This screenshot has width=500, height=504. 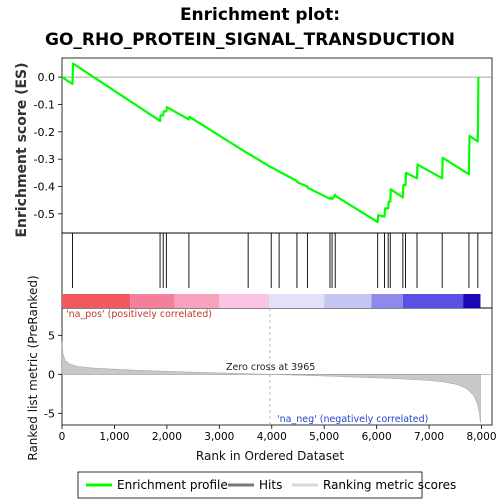 What do you see at coordinates (49, 413) in the screenshot?
I see `metric-ytick-label: -5` at bounding box center [49, 413].